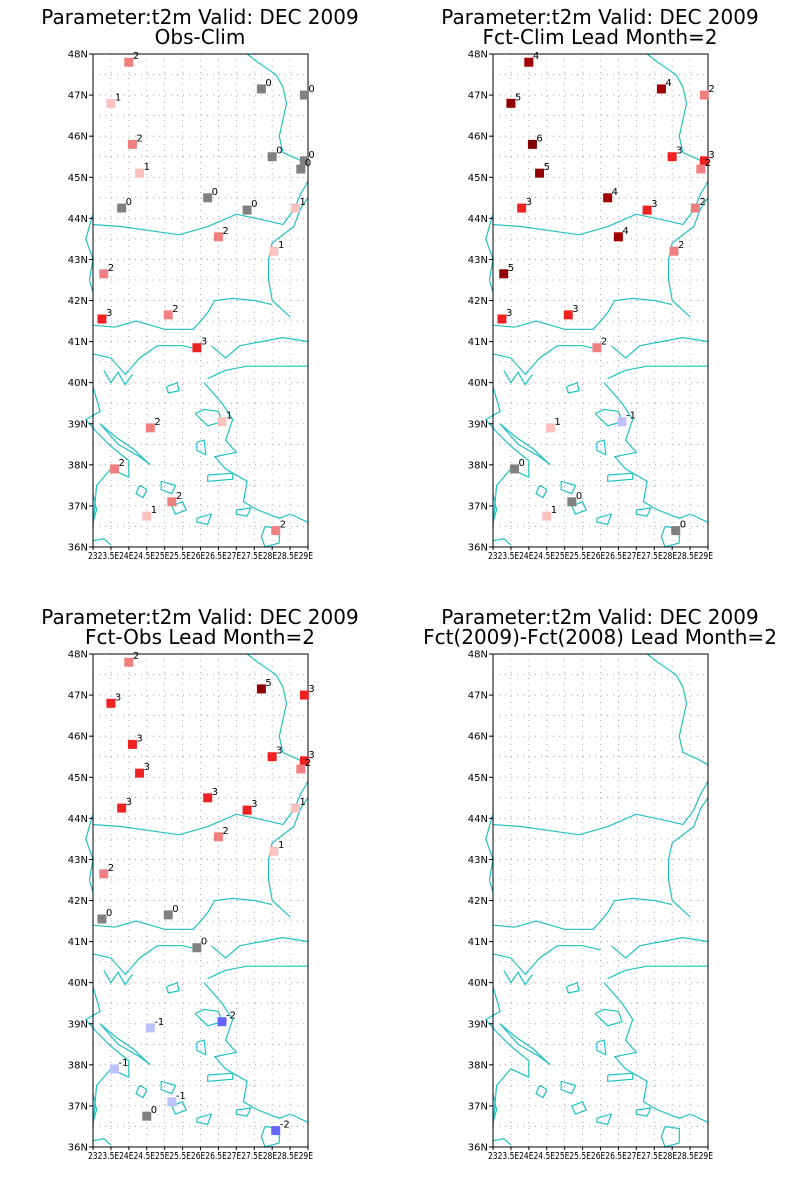 The width and height of the screenshot is (800, 1200). Describe the element at coordinates (302, 202) in the screenshot. I see `station-value-label: 1` at that location.